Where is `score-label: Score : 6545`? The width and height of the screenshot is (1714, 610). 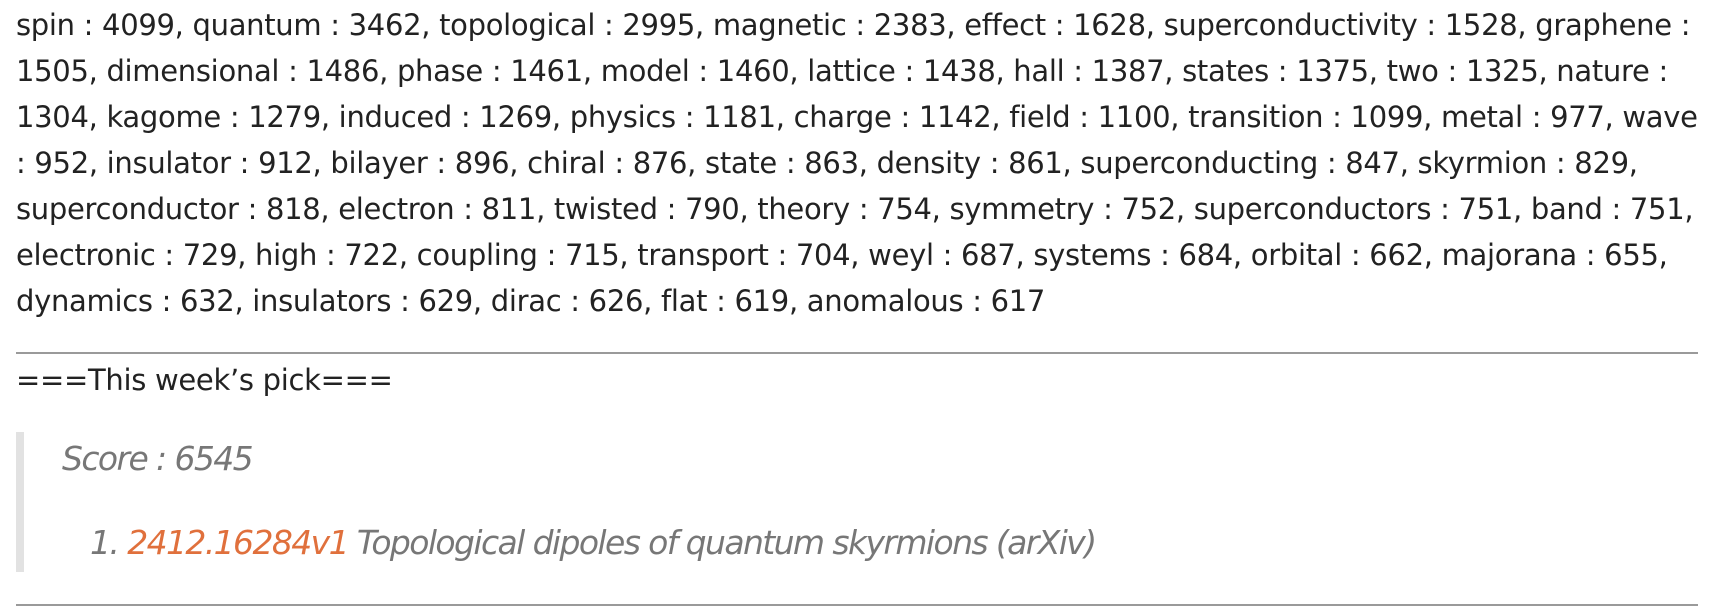
score-label: Score : 6545 is located at coordinates (158, 458).